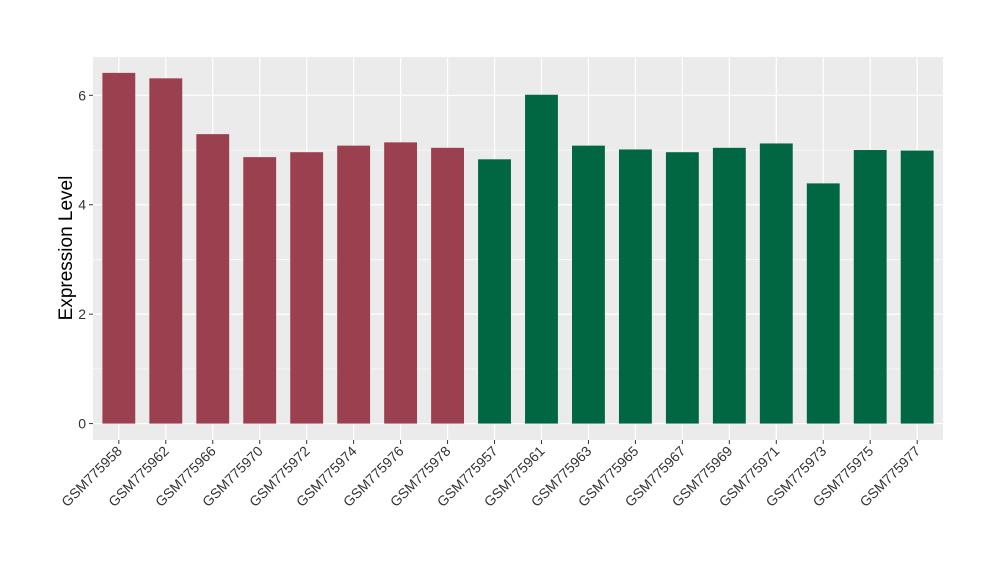 This screenshot has height=580, width=1000. Describe the element at coordinates (213, 279) in the screenshot. I see `bar-GSM775966` at that location.